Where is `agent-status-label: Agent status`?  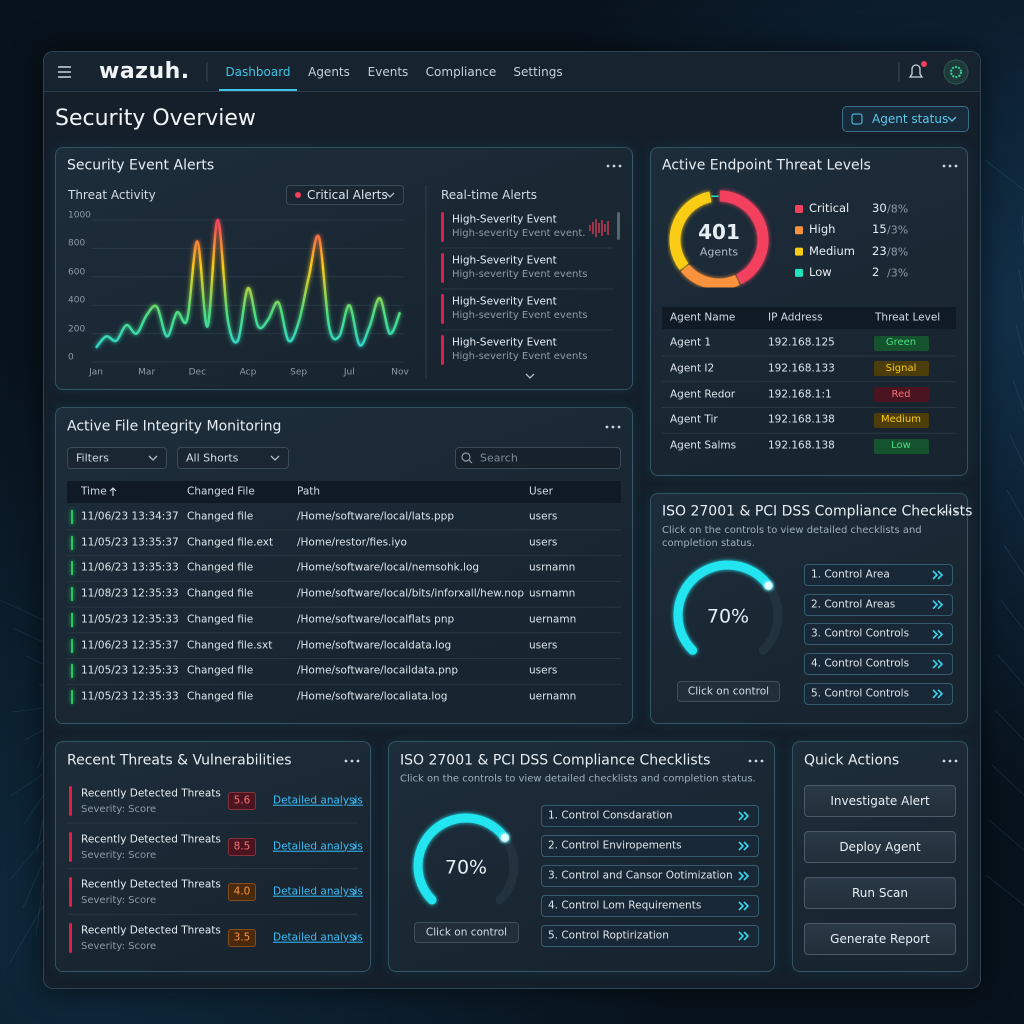 agent-status-label: Agent status is located at coordinates (910, 118).